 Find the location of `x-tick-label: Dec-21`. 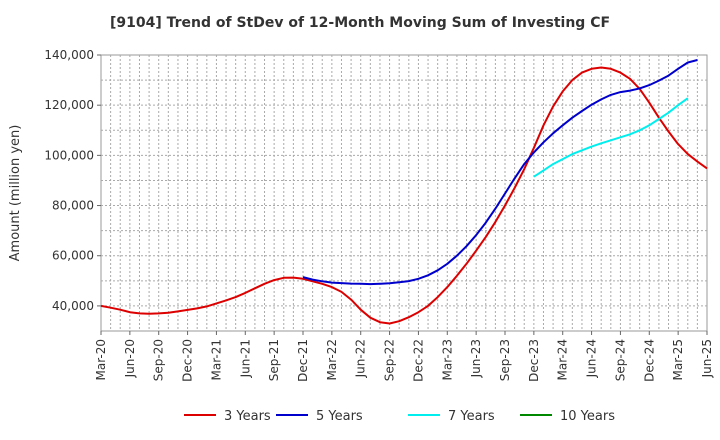

x-tick-label: Dec-21 is located at coordinates (303, 360).